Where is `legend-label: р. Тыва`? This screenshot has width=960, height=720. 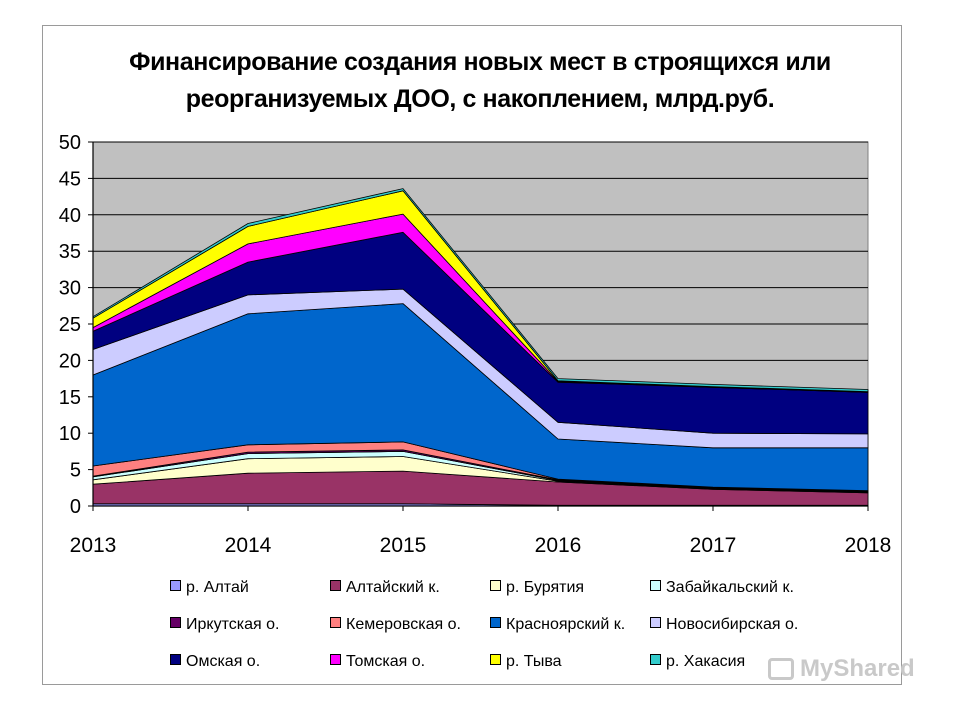 legend-label: р. Тыва is located at coordinates (534, 661).